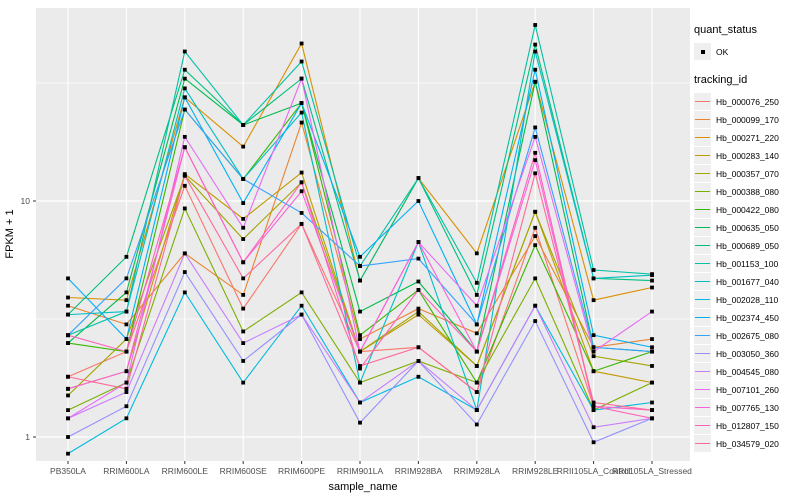  Describe the element at coordinates (747, 227) in the screenshot. I see `legend-entry-label: Hb_000635_050` at that location.